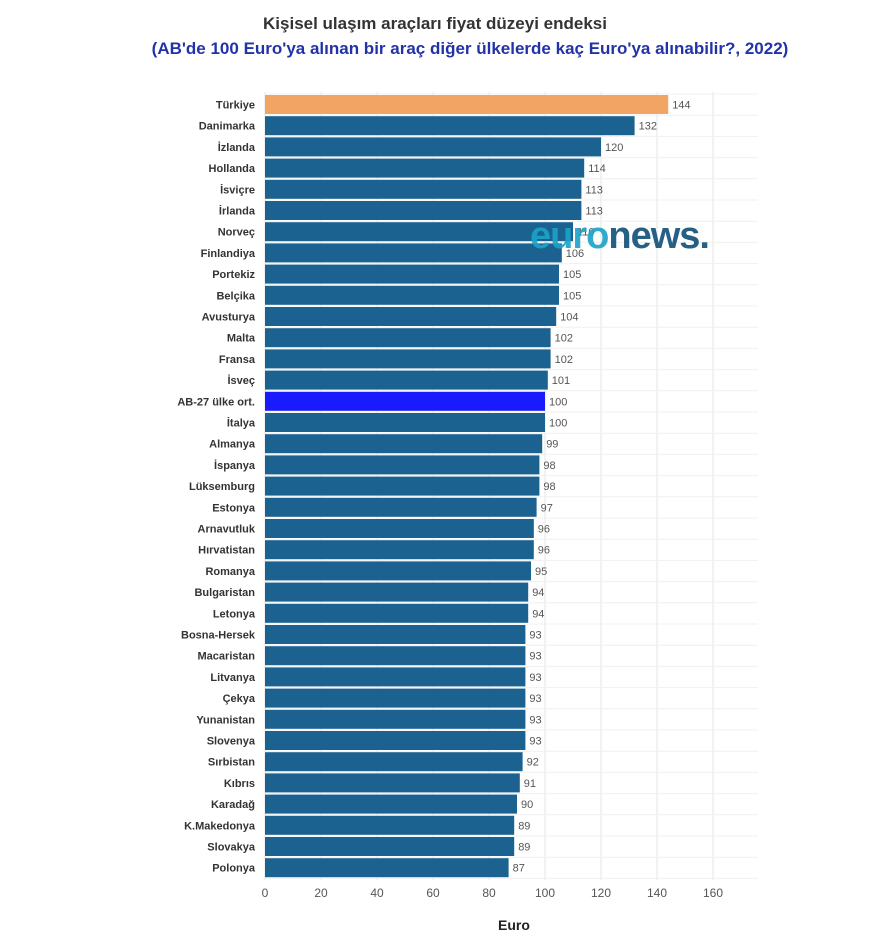 The width and height of the screenshot is (870, 939). Describe the element at coordinates (235, 106) in the screenshot. I see `category-label: Türkiye` at that location.